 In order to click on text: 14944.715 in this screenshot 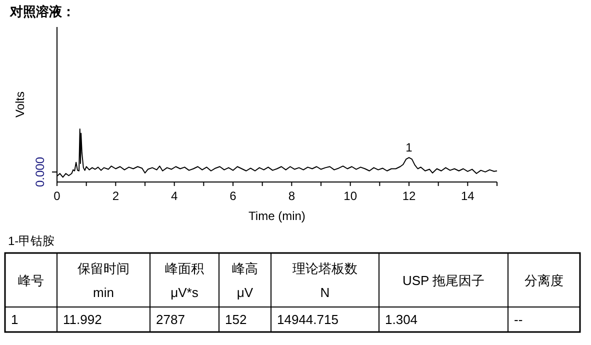, I will do `click(307, 319)`.